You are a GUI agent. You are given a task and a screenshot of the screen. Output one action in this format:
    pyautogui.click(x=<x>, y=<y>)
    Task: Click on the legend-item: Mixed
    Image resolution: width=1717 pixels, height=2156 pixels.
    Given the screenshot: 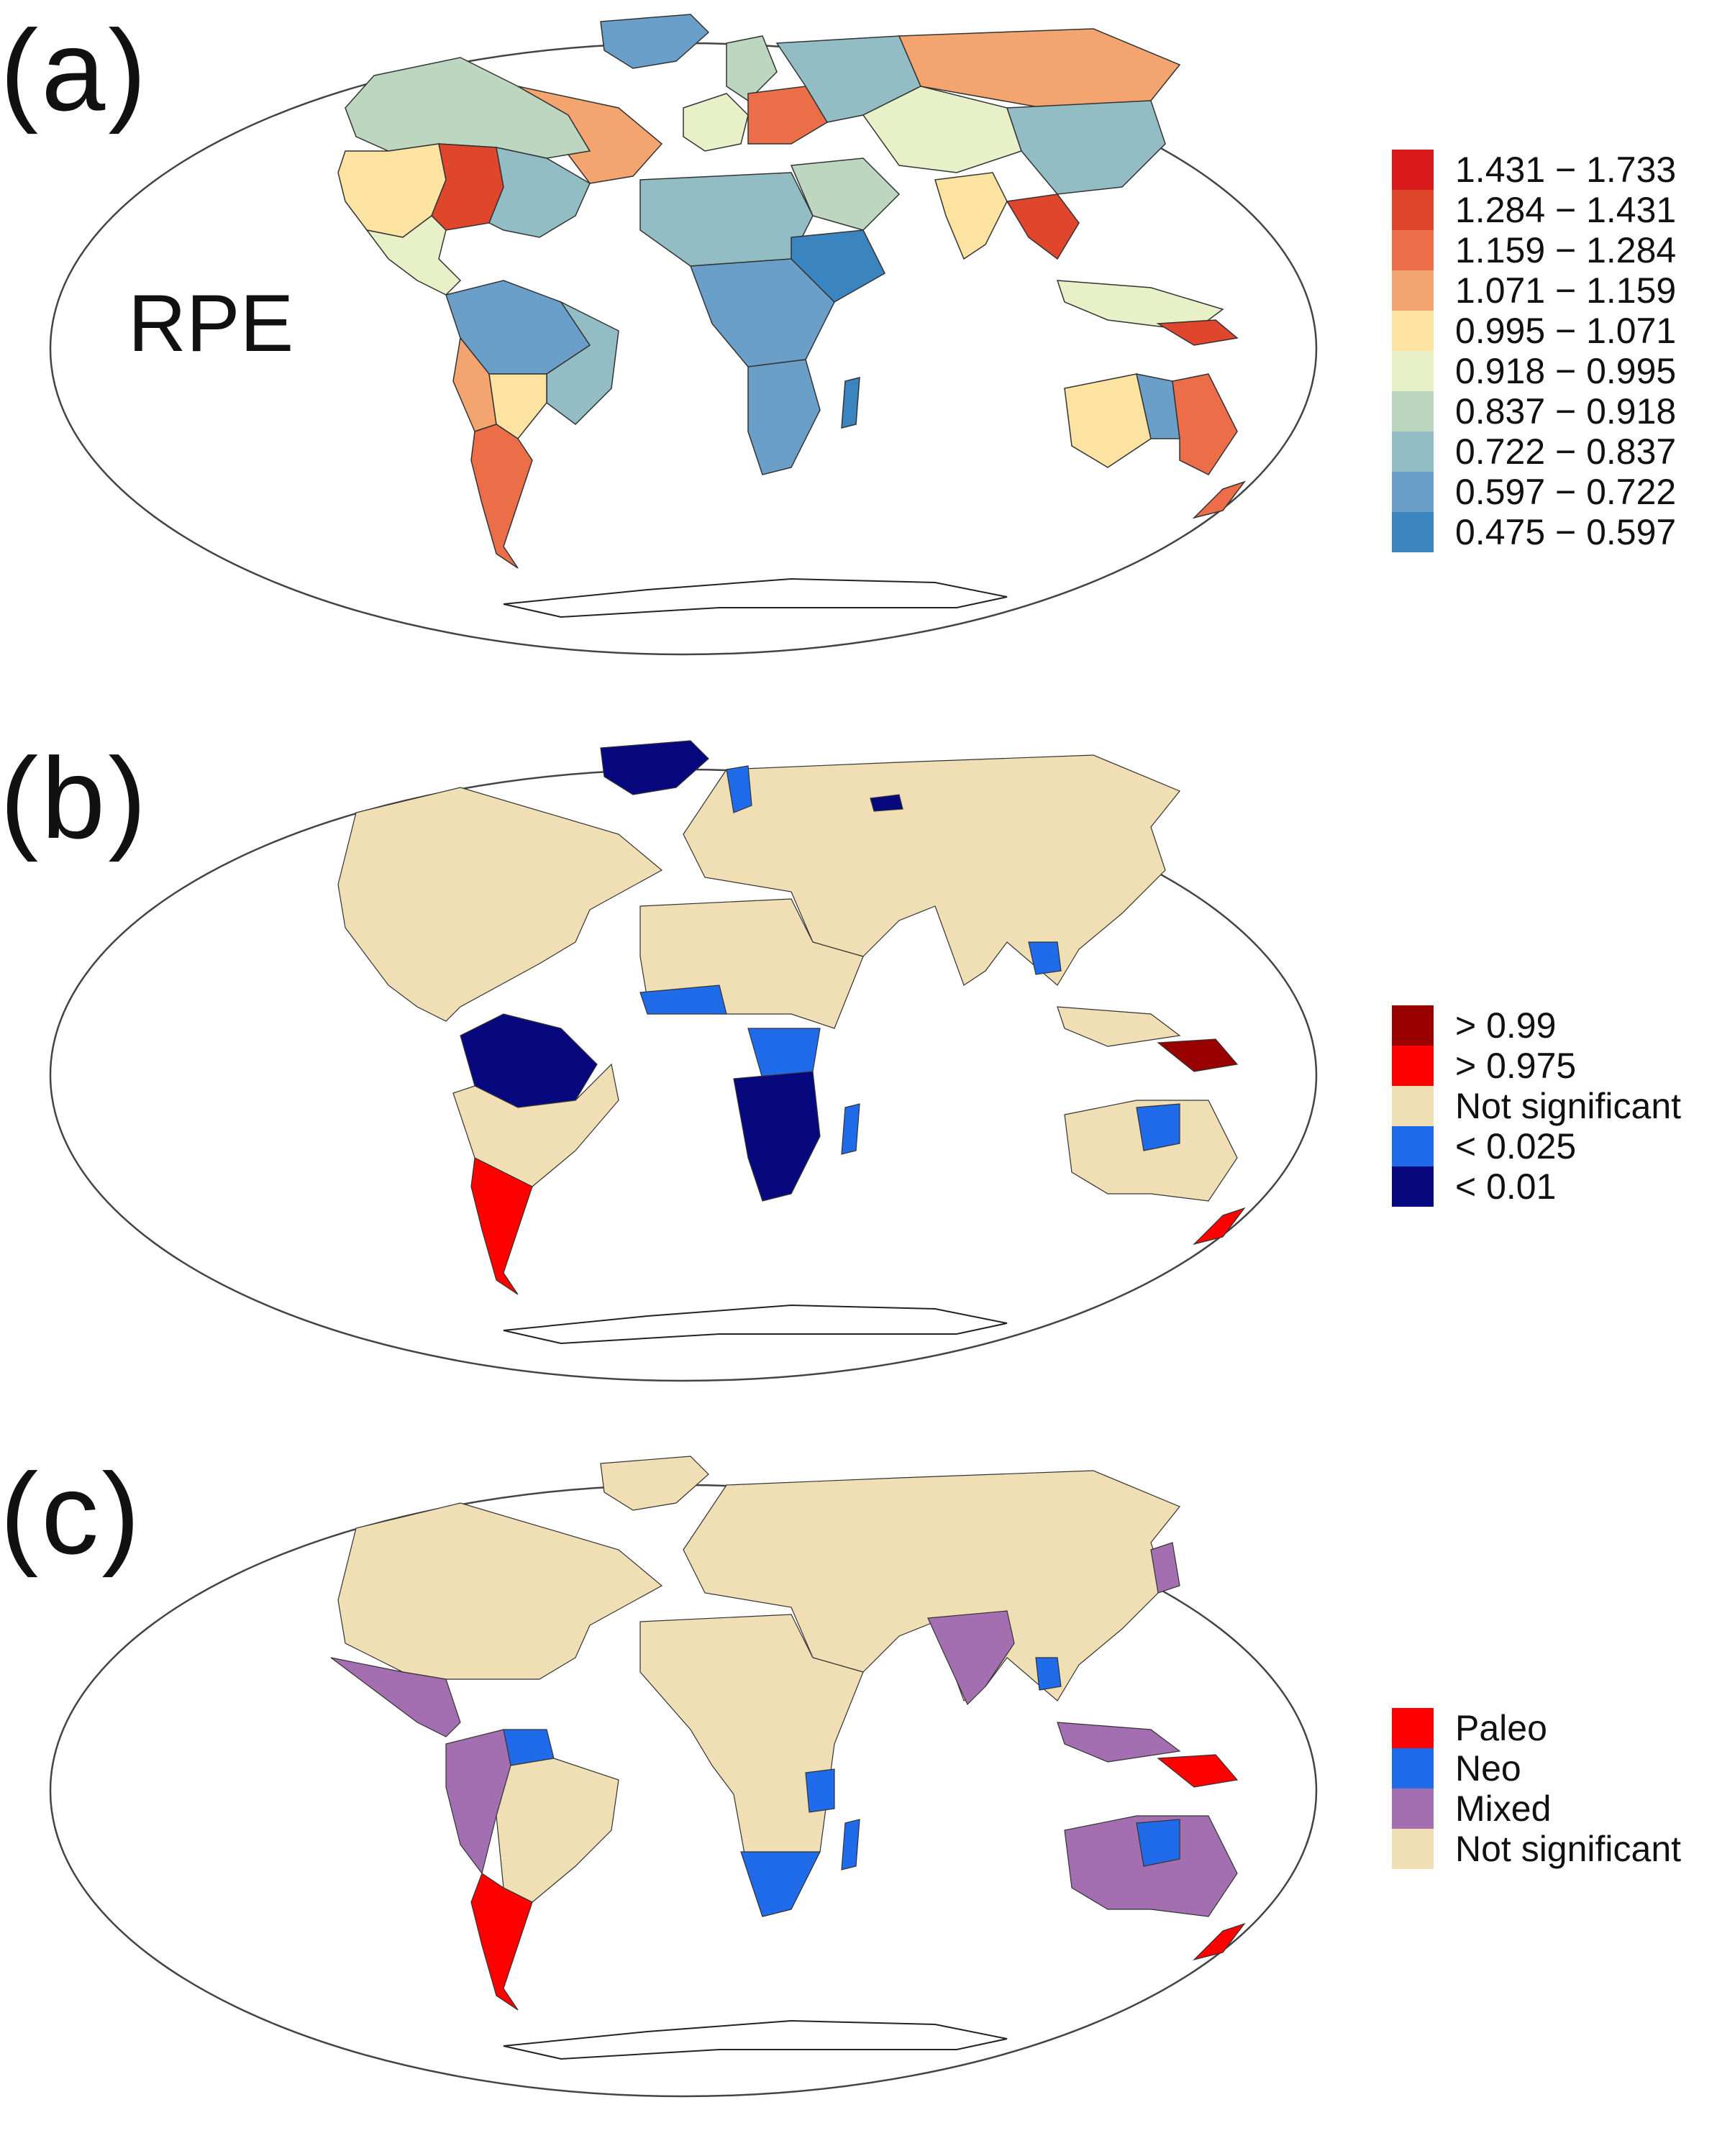 What is the action you would take?
    pyautogui.click(x=1536, y=1809)
    